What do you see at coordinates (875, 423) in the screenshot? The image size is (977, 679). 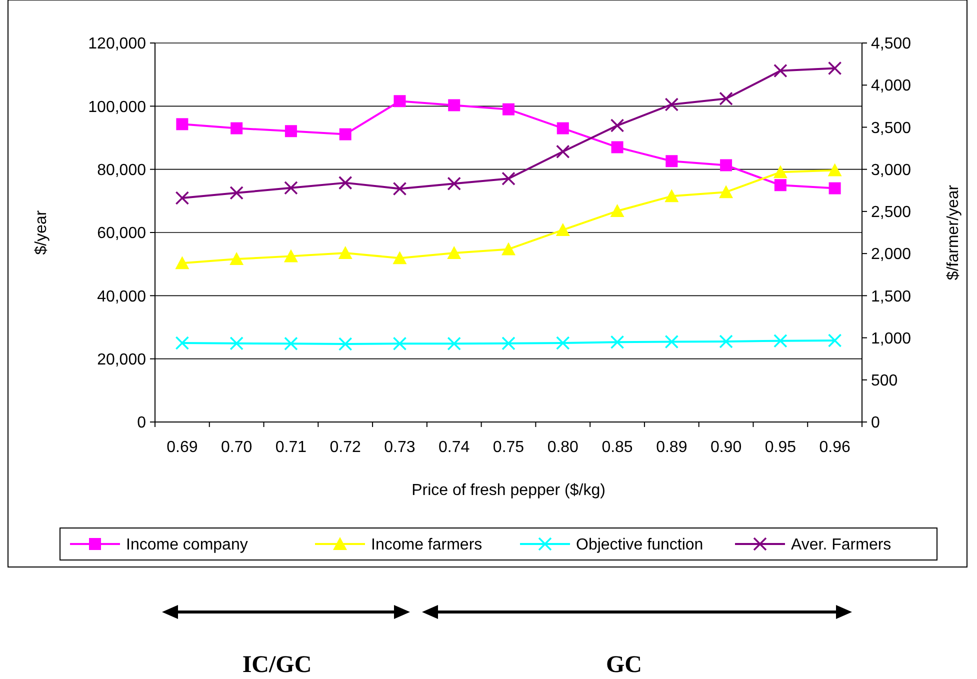 I see `y2-tick-label: 0` at bounding box center [875, 423].